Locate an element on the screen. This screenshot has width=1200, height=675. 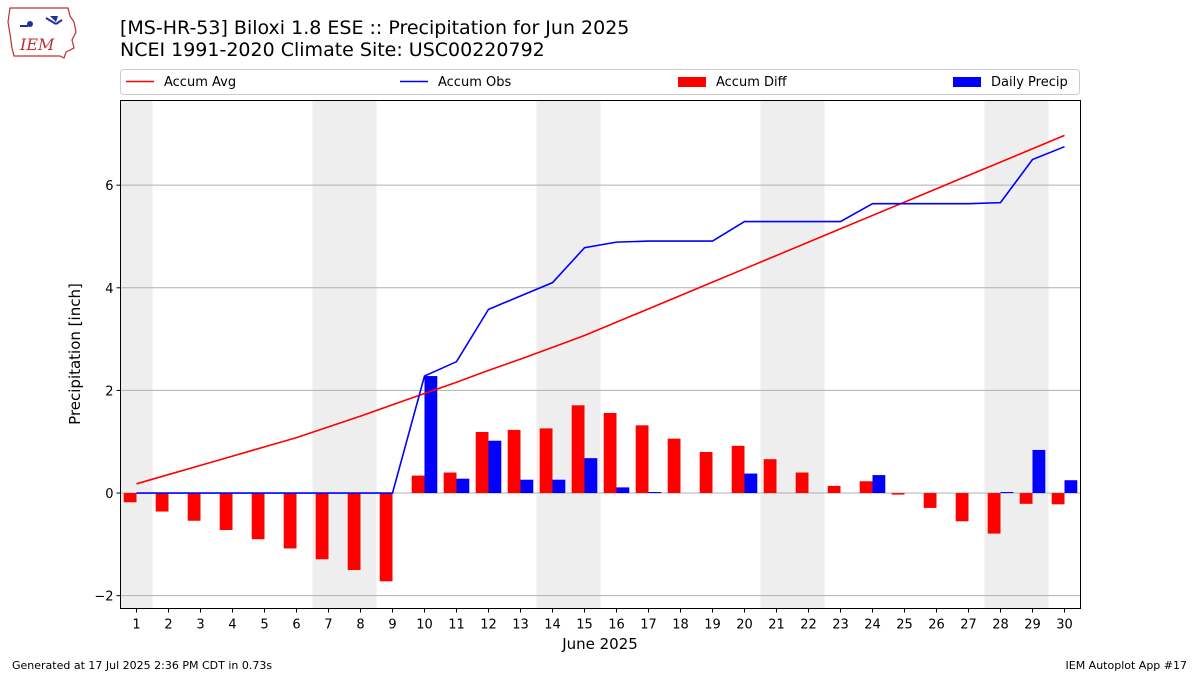
x-tick-label: 22 is located at coordinates (808, 625).